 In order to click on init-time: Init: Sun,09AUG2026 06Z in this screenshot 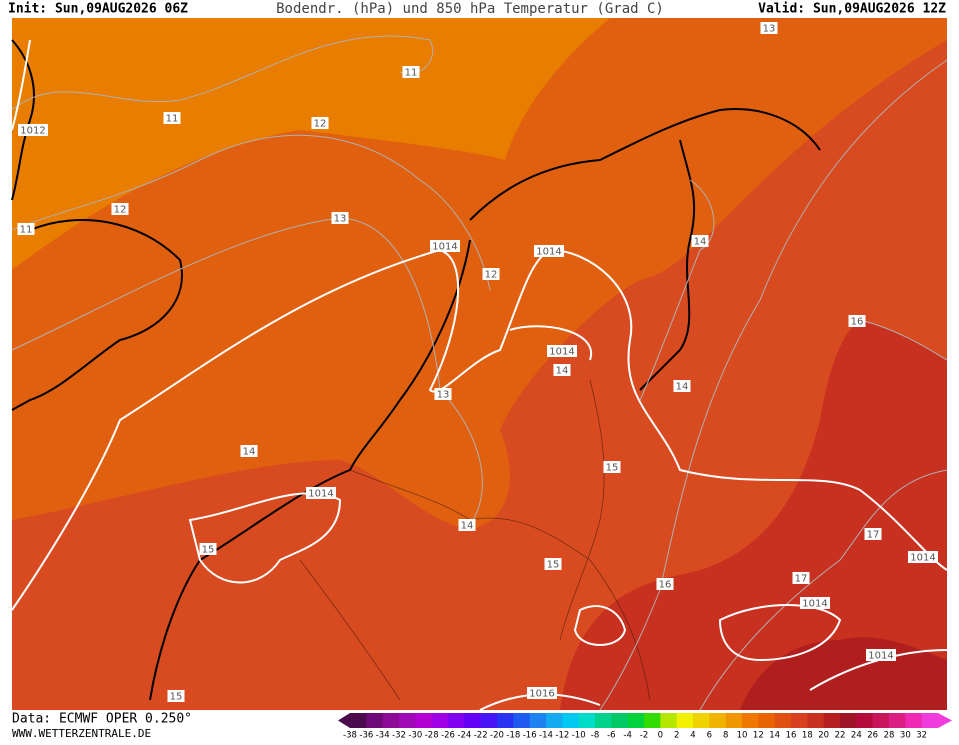, I will do `click(98, 9)`.